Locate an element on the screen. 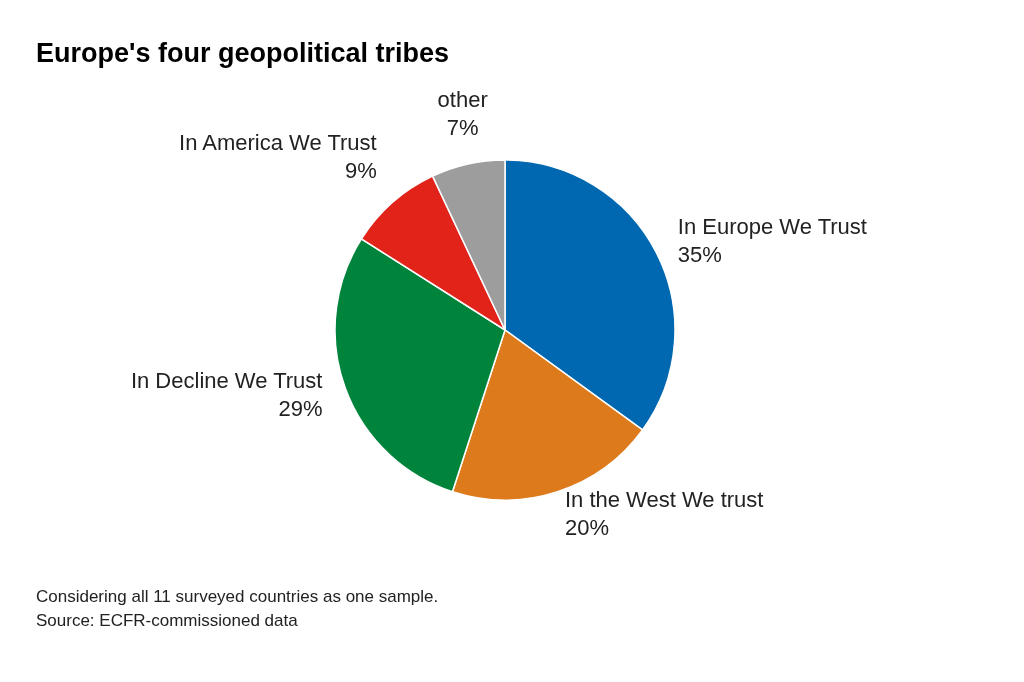 The image size is (1024, 682). data-label: 7% is located at coordinates (462, 127).